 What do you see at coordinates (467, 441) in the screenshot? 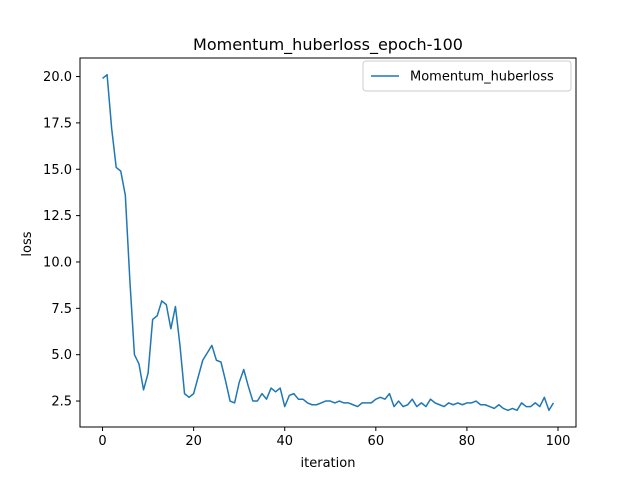
I see `x-tick-label: 80` at bounding box center [467, 441].